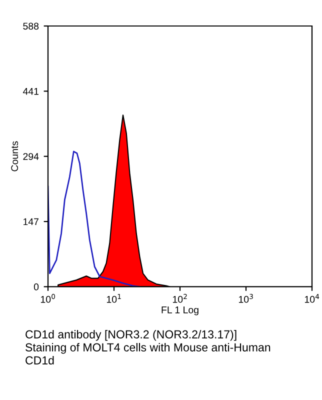  I want to click on y-tick-label: 588, so click(31, 26).